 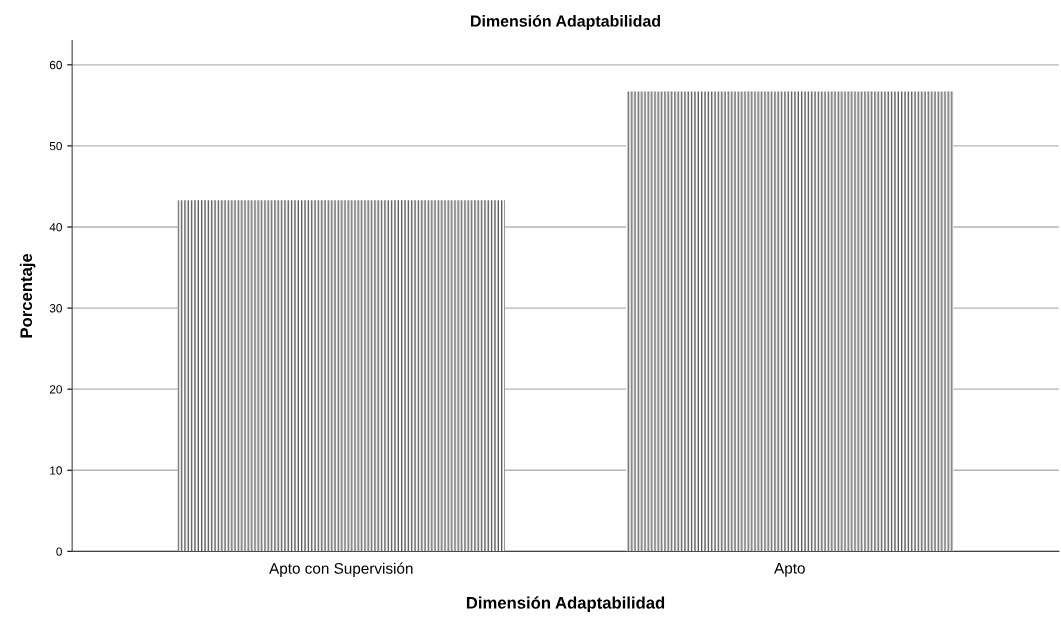 What do you see at coordinates (341, 569) in the screenshot?
I see `x-tick-label: Apto con Supervisión` at bounding box center [341, 569].